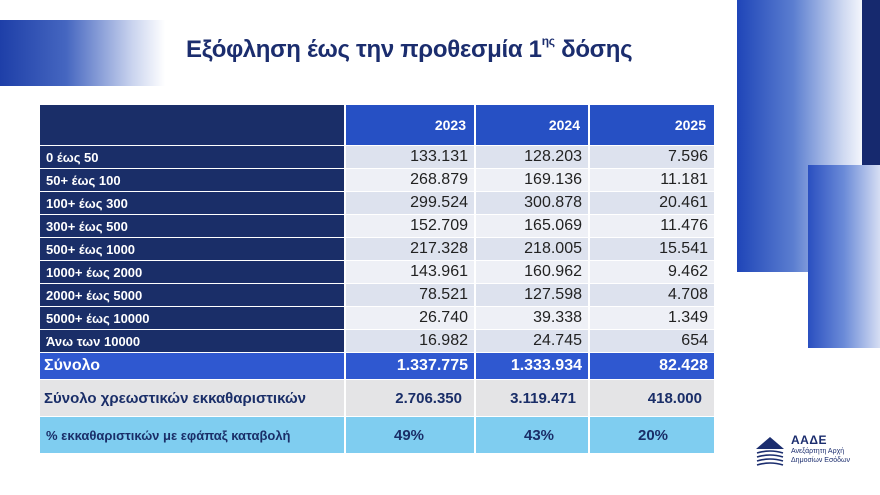  What do you see at coordinates (411, 341) in the screenshot?
I see `value-cell: 16.982` at bounding box center [411, 341].